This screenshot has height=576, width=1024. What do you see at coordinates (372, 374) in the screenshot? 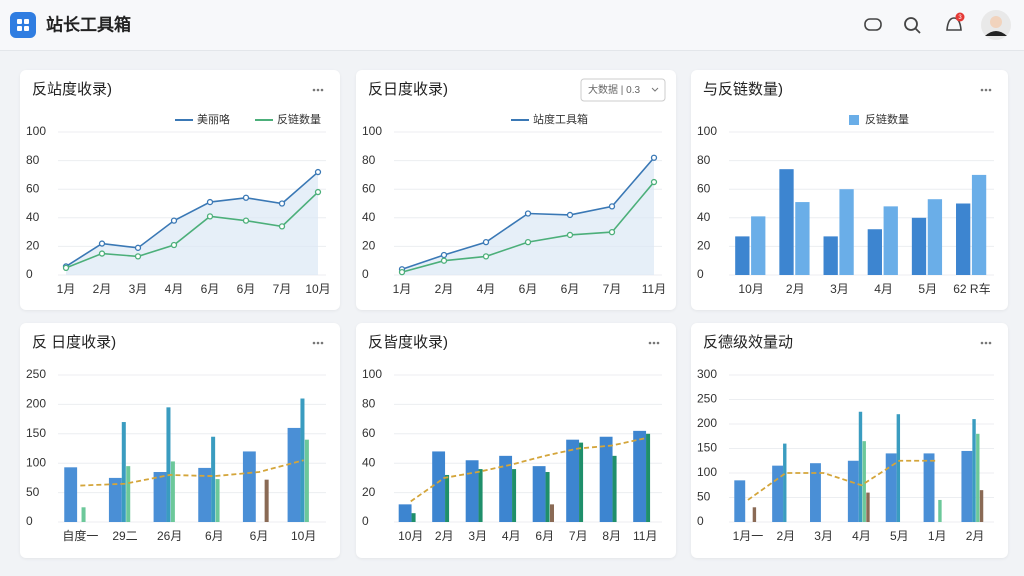
I see `y-tick-label: 100` at bounding box center [372, 374].